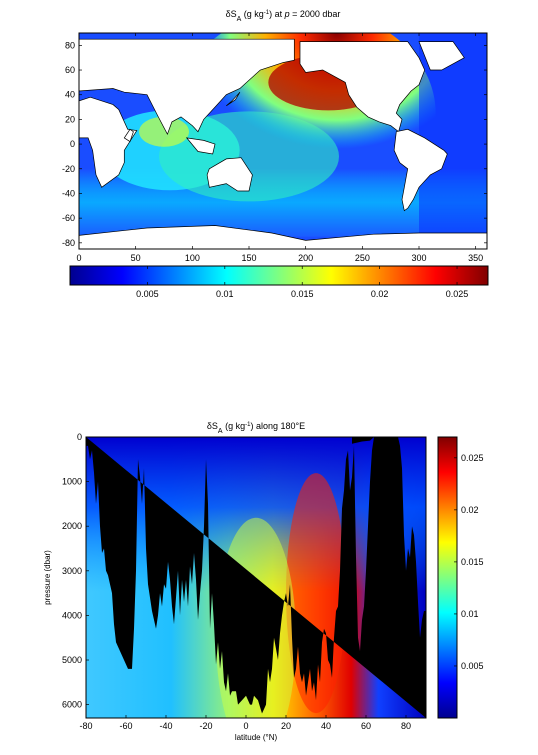 Image resolution: width=538 pixels, height=755 pixels. I want to click on map-x-tick-label: 250, so click(362, 258).